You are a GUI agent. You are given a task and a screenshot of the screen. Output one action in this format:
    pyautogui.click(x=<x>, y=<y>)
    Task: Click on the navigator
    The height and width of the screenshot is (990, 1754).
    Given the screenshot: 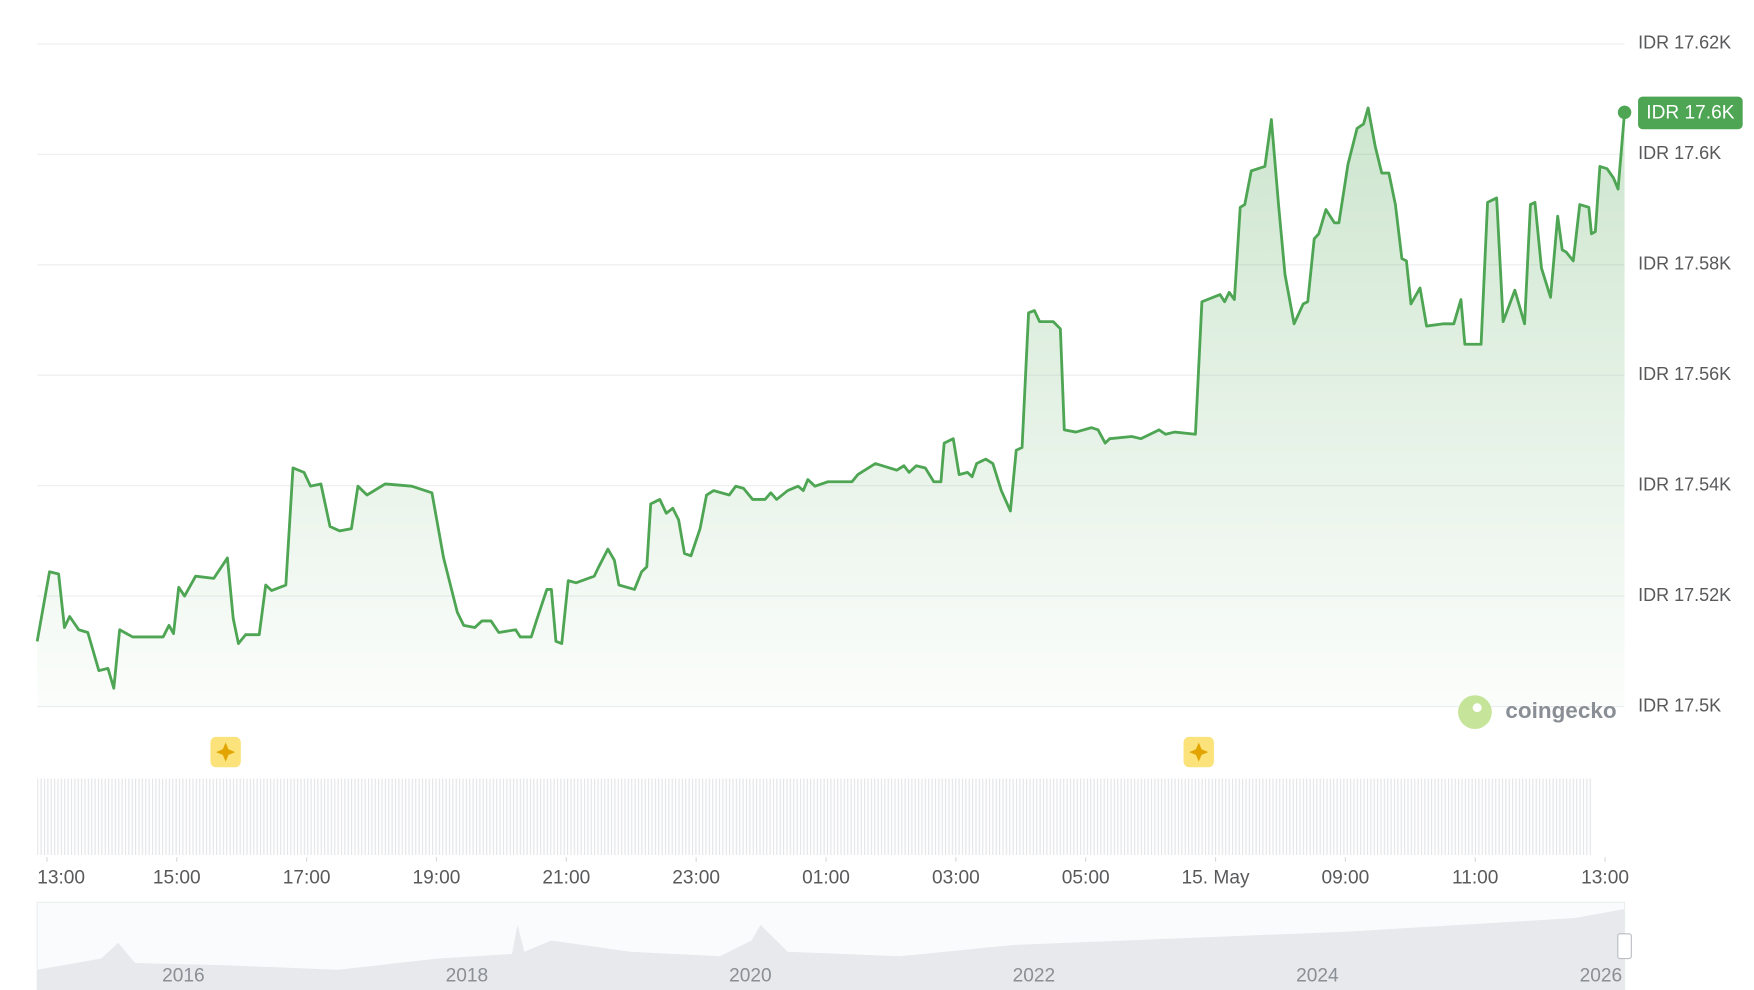 What is the action you would take?
    pyautogui.click(x=834, y=945)
    